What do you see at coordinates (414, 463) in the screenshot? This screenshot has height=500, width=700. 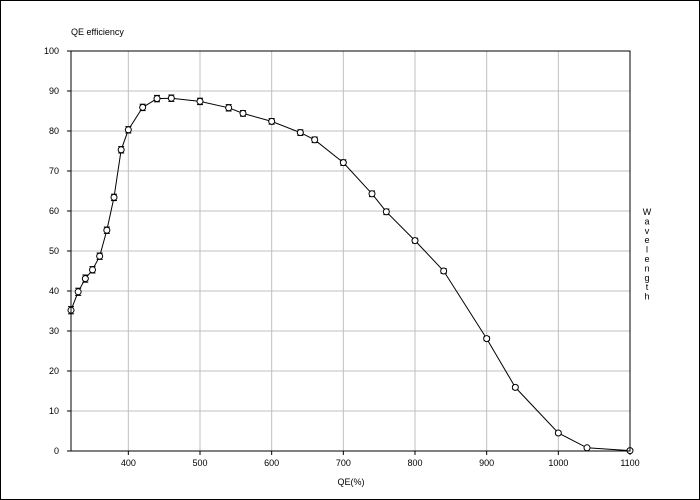 I see `x-tick-label: 800` at bounding box center [414, 463].